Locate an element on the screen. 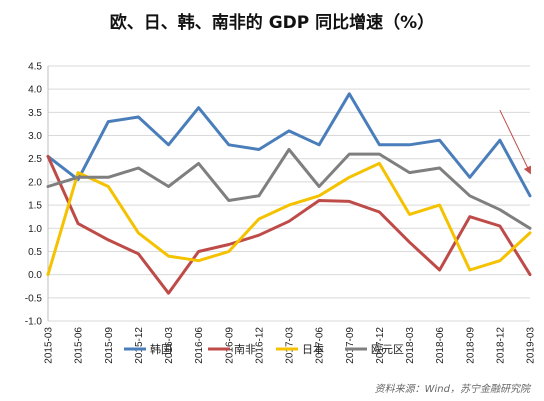 The image size is (544, 401). y-tick-label: 3.0 is located at coordinates (35, 136).